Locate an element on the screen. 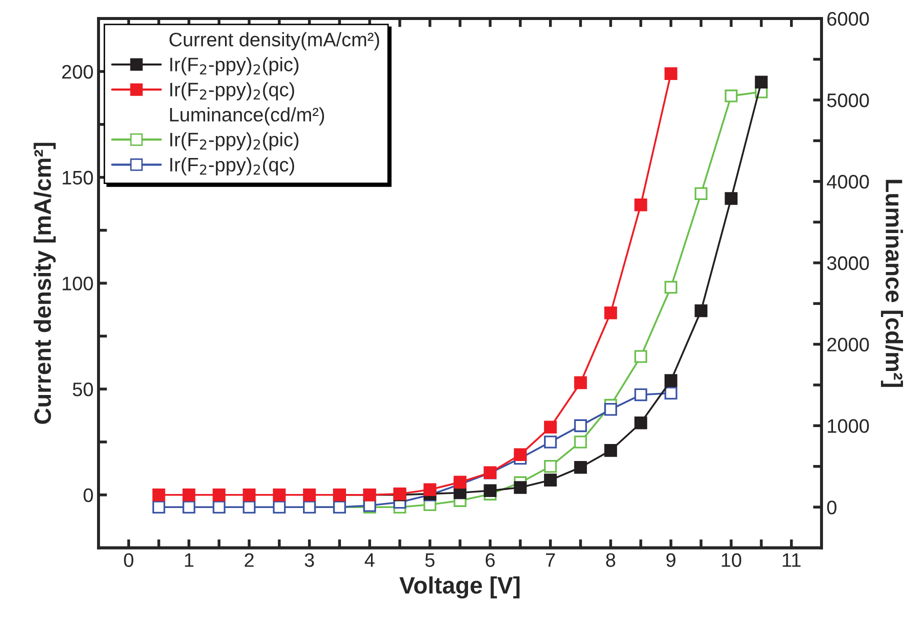 This screenshot has width=921, height=619. y2-tick-label: 6000 is located at coordinates (848, 19).